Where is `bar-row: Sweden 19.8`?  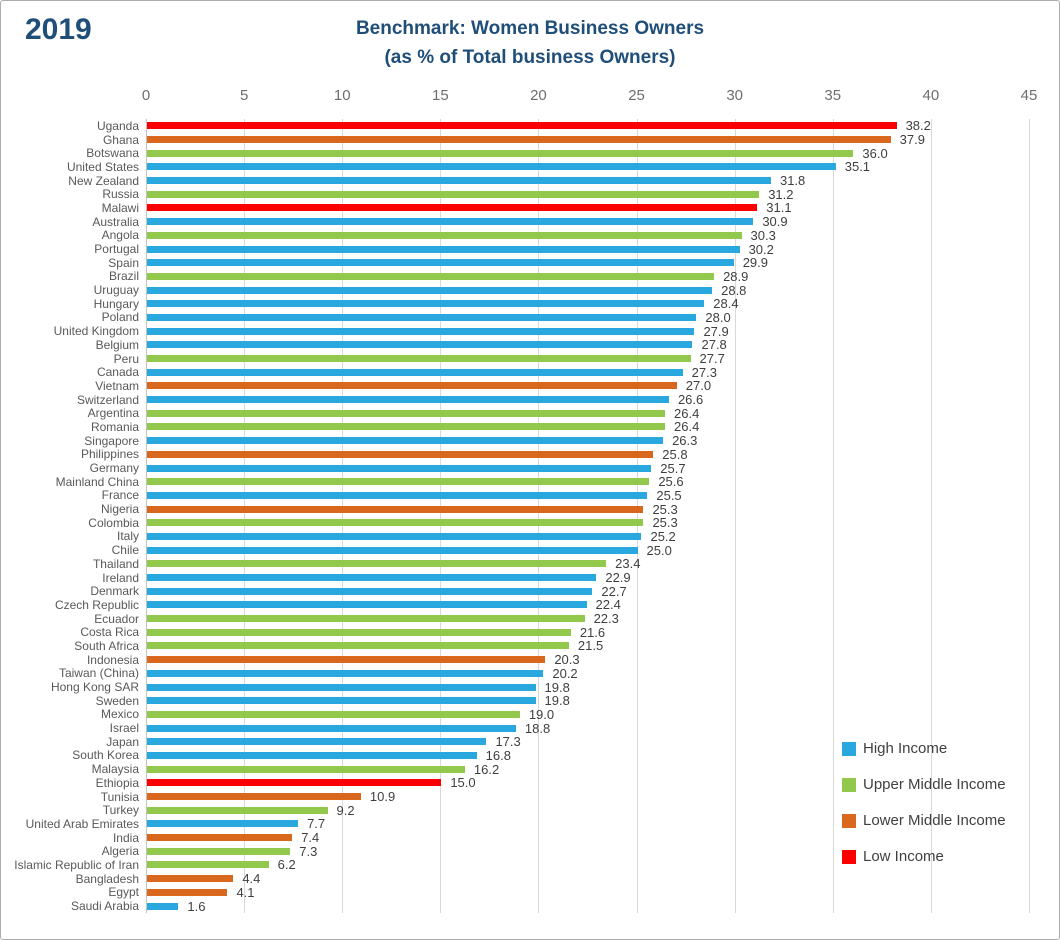 bar-row: Sweden 19.8 is located at coordinates (530, 700).